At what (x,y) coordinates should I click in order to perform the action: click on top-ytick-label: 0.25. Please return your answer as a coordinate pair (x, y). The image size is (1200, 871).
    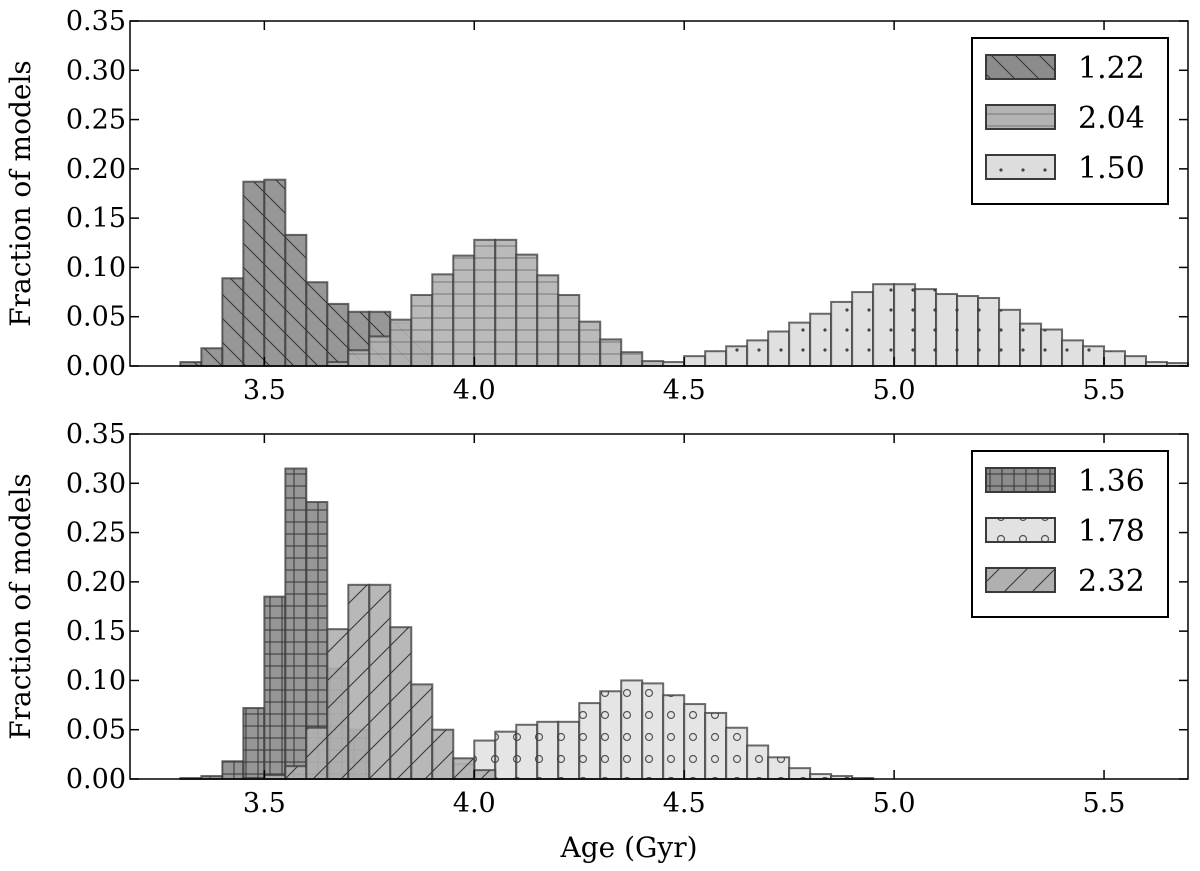
    Looking at the image, I should click on (96, 120).